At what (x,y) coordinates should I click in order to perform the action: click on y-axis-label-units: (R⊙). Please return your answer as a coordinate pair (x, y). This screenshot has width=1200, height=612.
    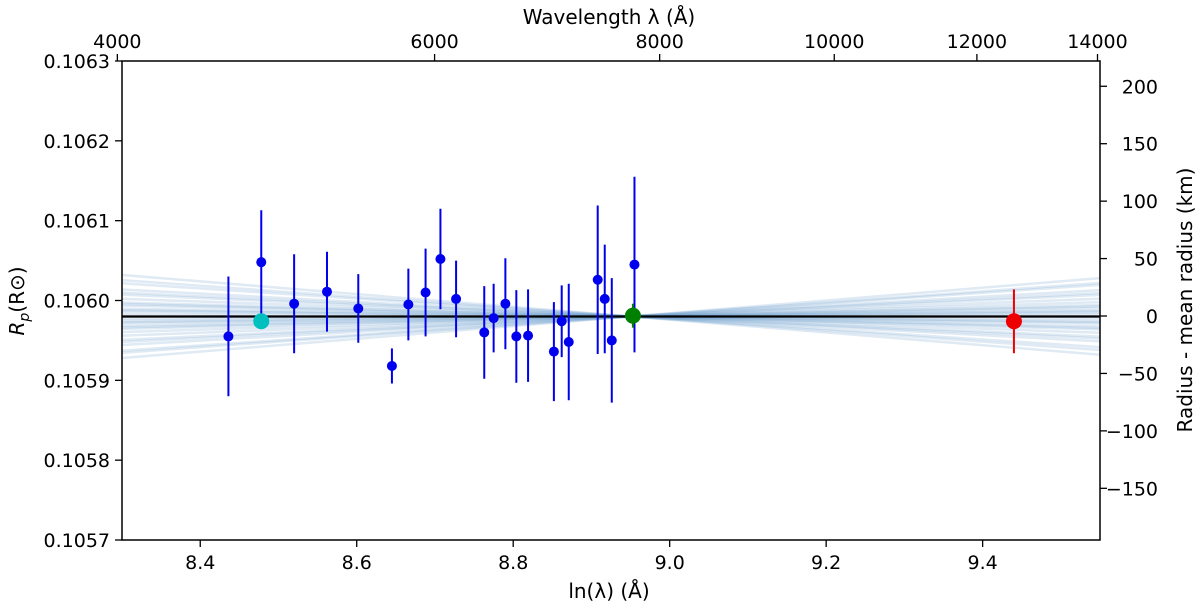
    Looking at the image, I should click on (17, 289).